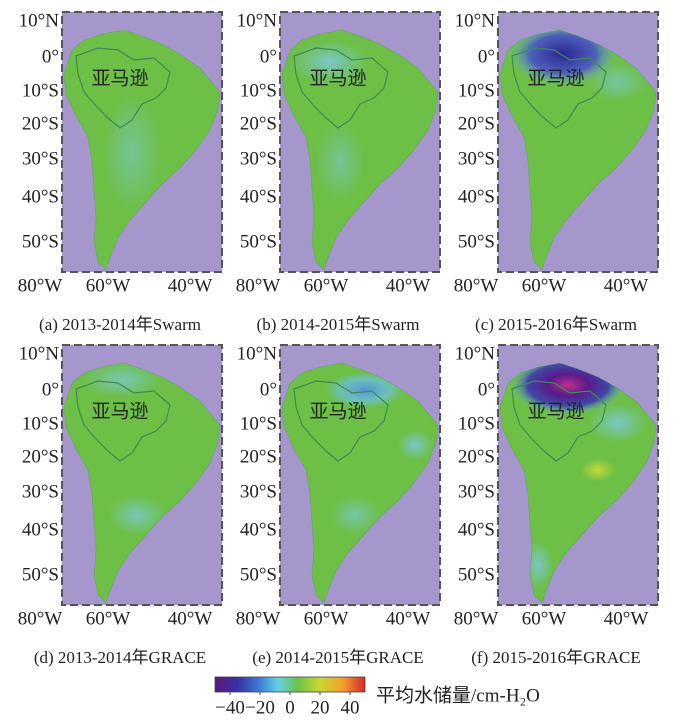 This screenshot has height=726, width=700. Describe the element at coordinates (350, 707) in the screenshot. I see `colorbar-tick-label: 40` at that location.